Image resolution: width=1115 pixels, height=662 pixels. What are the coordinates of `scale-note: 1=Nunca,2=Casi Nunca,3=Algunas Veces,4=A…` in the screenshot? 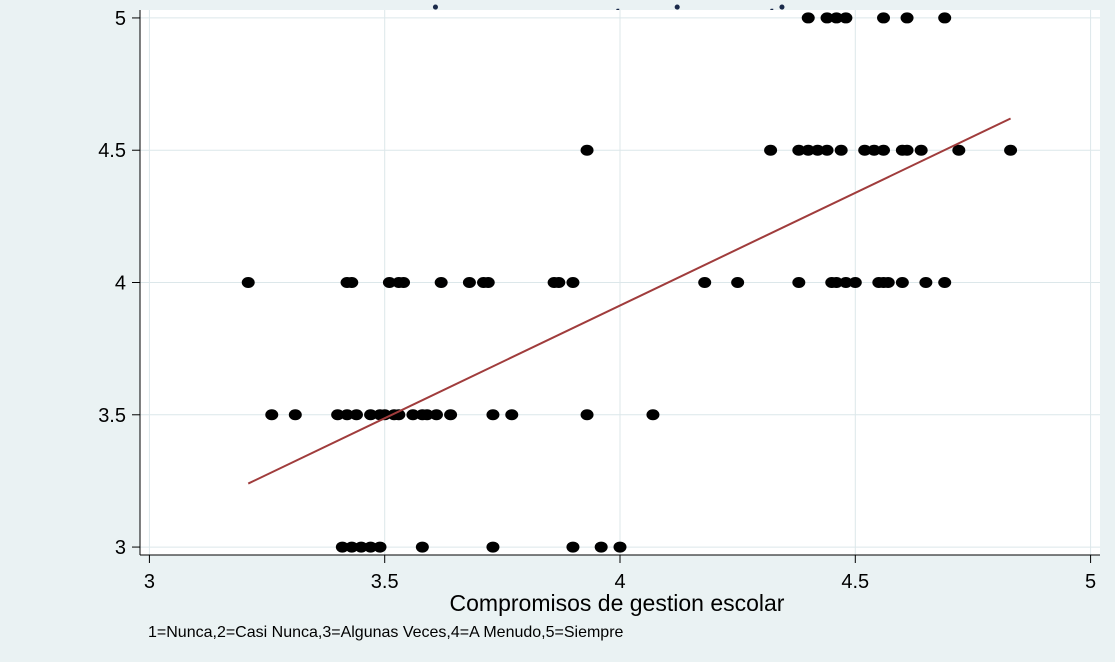 It's located at (386, 632).